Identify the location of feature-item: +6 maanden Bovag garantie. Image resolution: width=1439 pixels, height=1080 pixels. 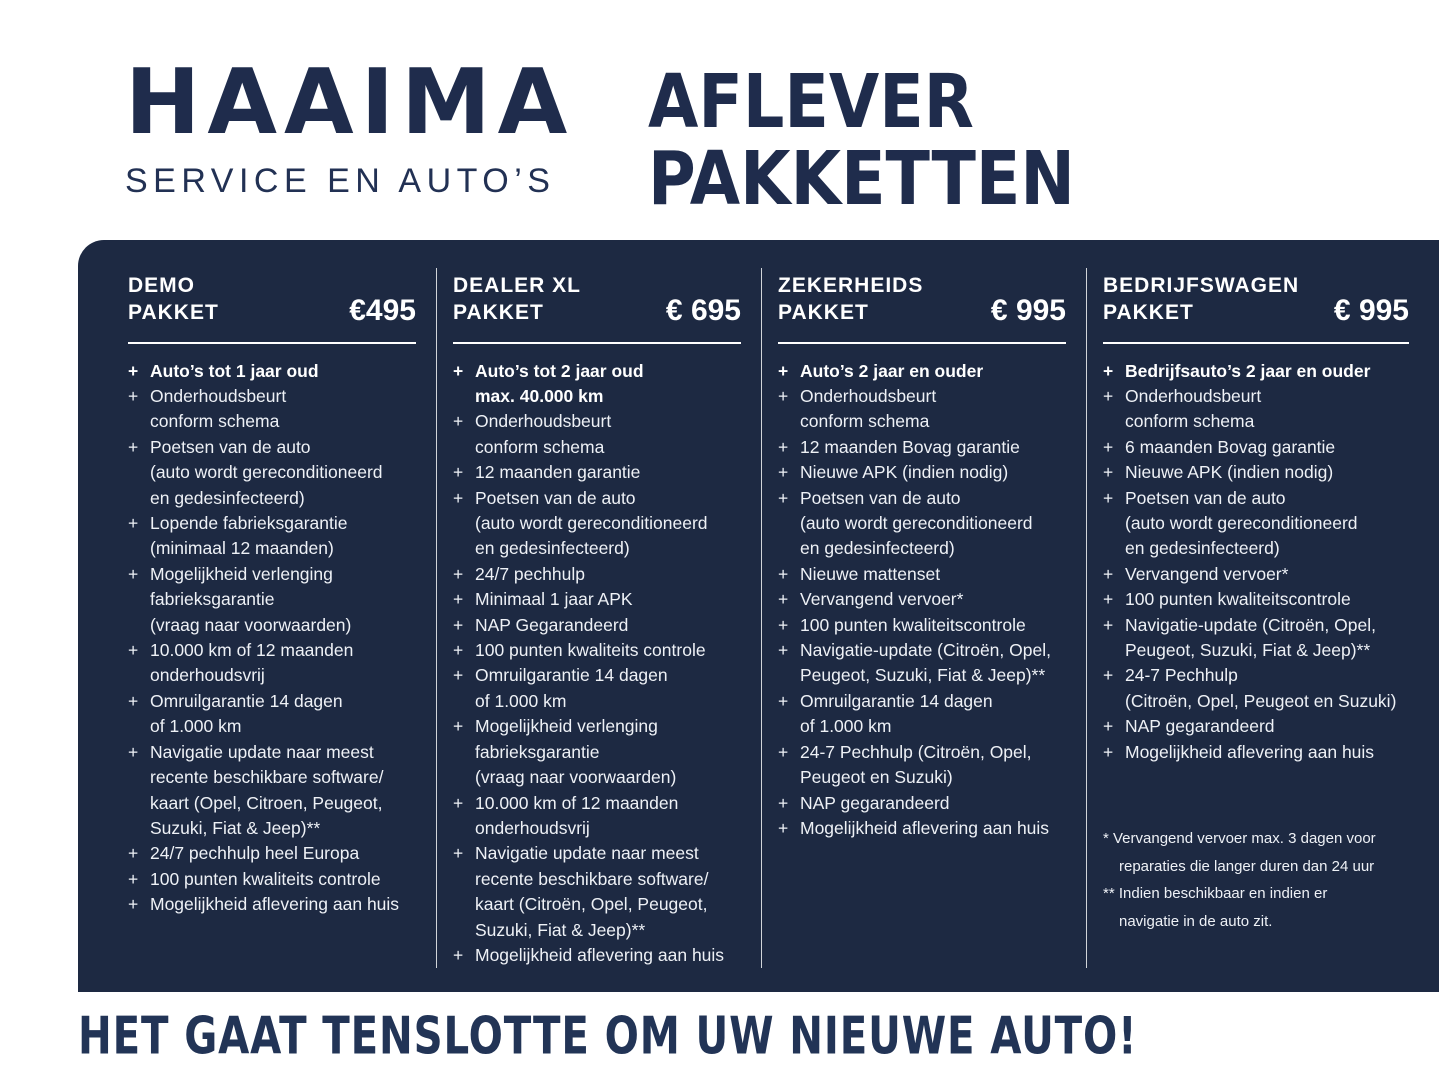
(1256, 447).